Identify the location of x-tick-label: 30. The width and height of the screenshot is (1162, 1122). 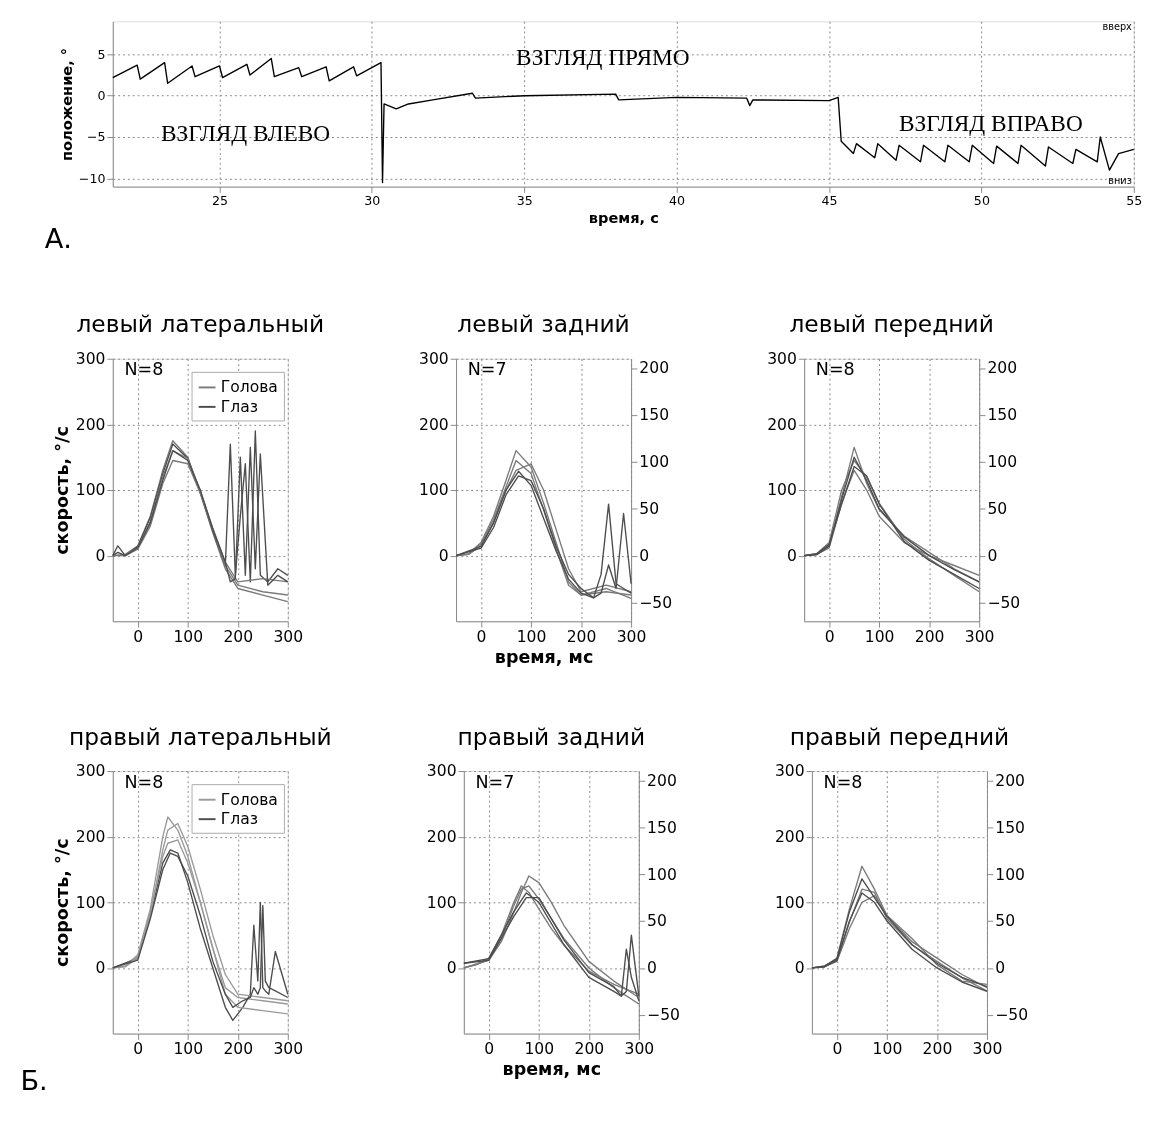
(372, 200).